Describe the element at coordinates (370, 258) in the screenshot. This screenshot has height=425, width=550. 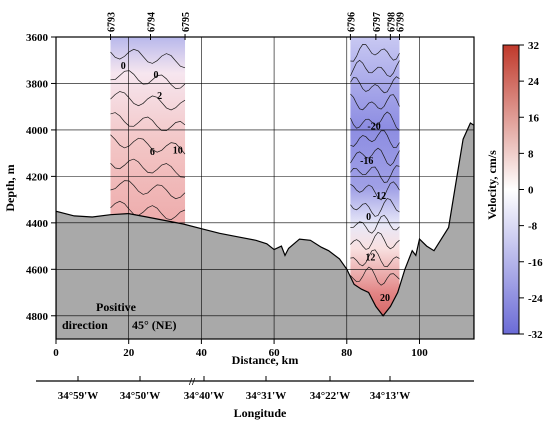
I see `contour-label: 12` at that location.